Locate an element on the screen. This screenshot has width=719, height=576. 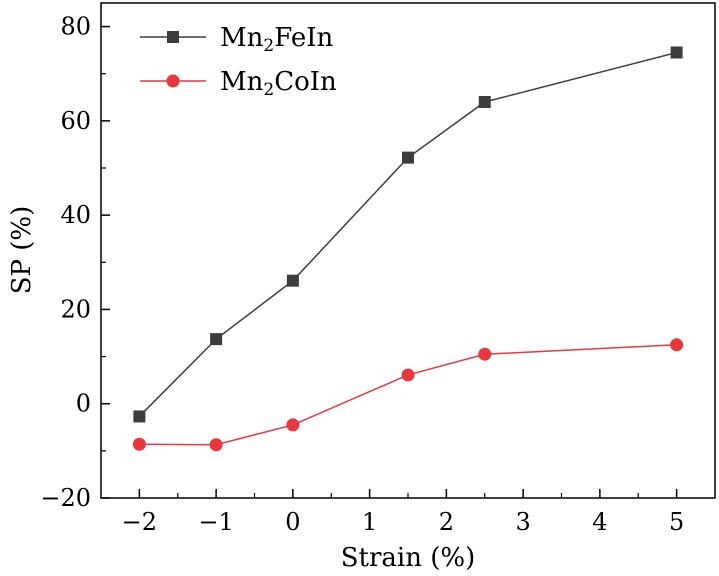
legend-item-0: Mn2FeIn is located at coordinates (236, 39).